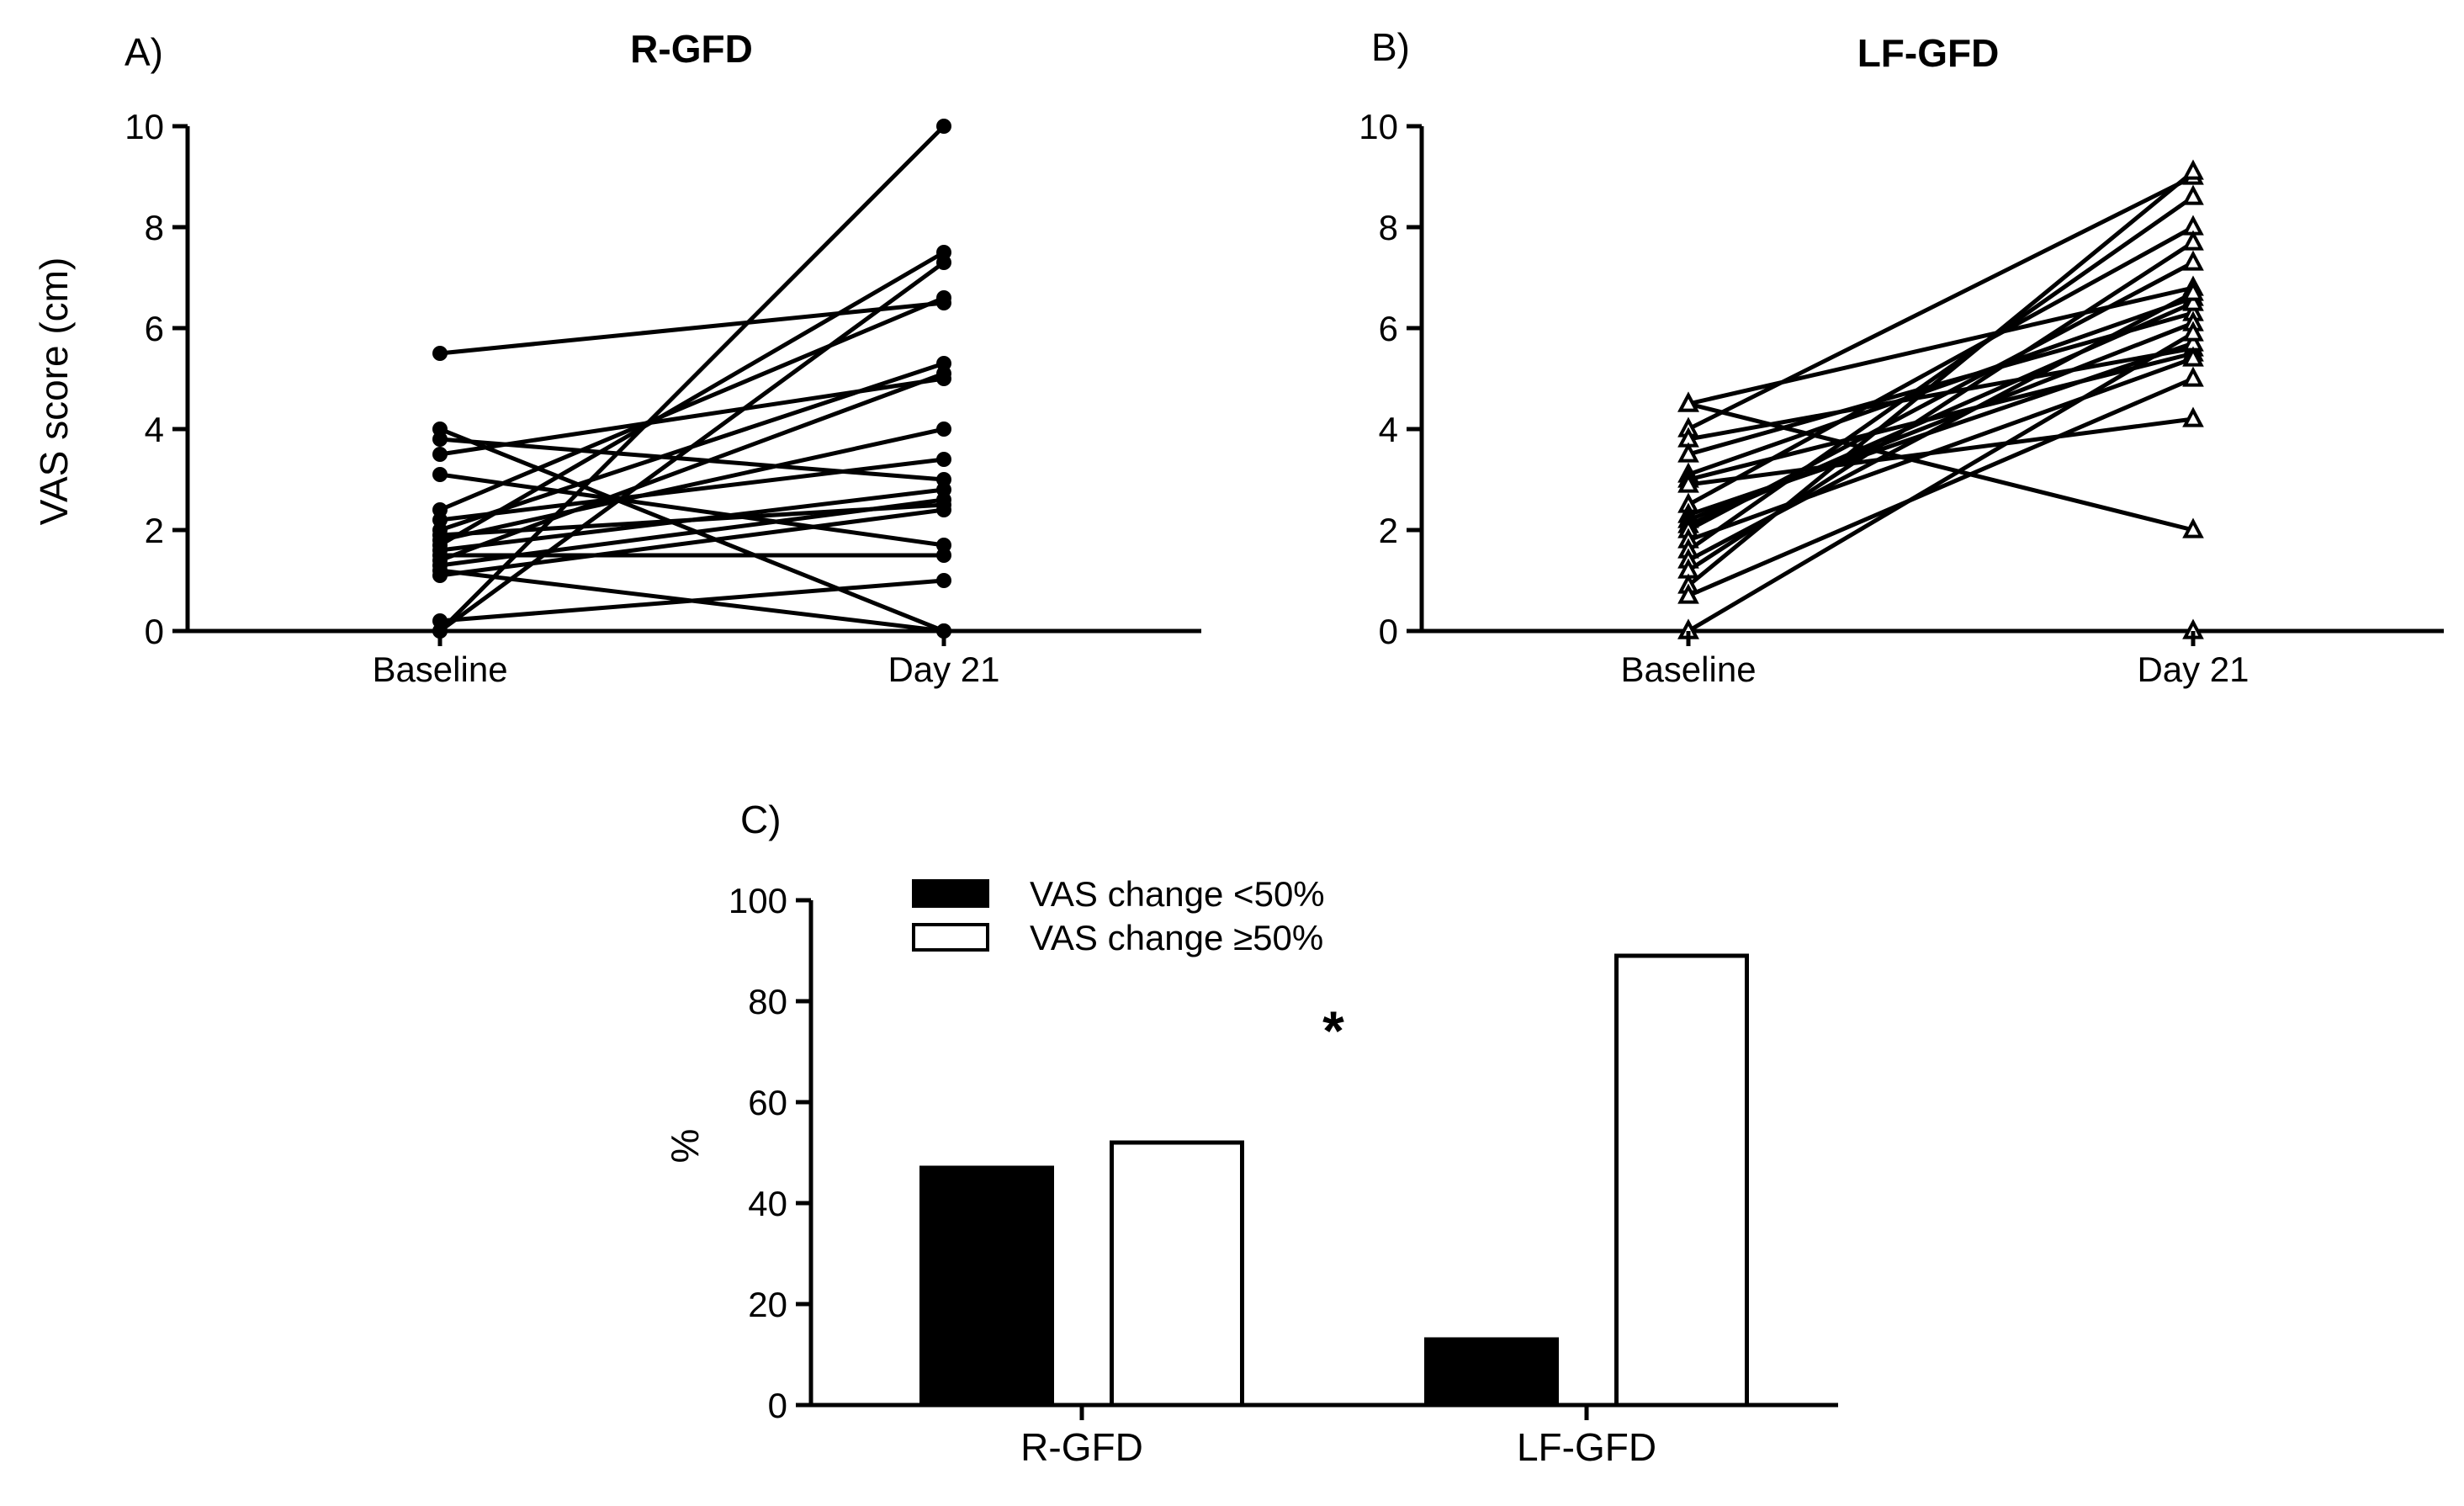 The width and height of the screenshot is (2464, 1506). I want to click on panelc-y-tick-label: 60, so click(768, 1102).